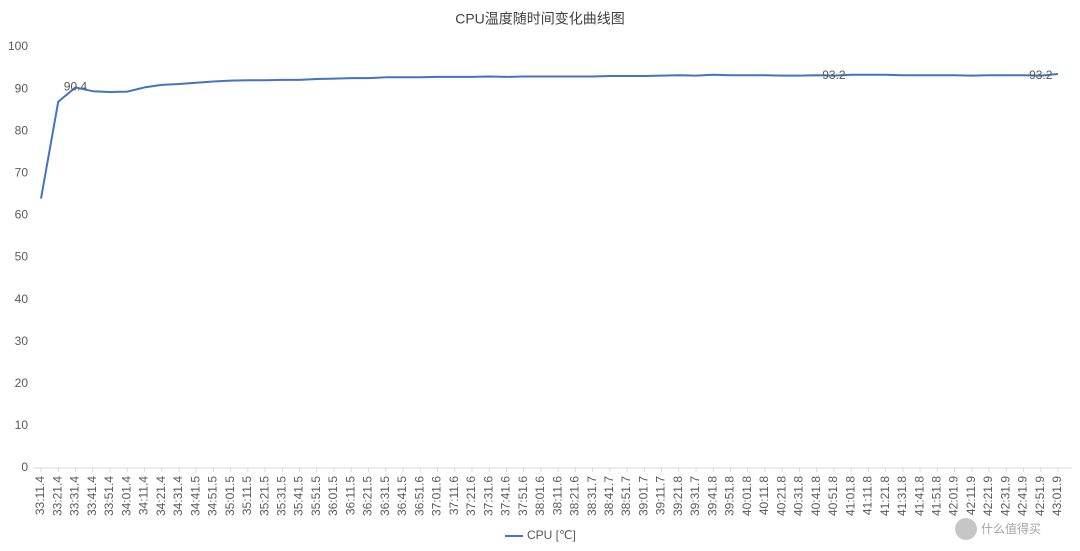  I want to click on x-tick-label: 42:01.9, so click(954, 496).